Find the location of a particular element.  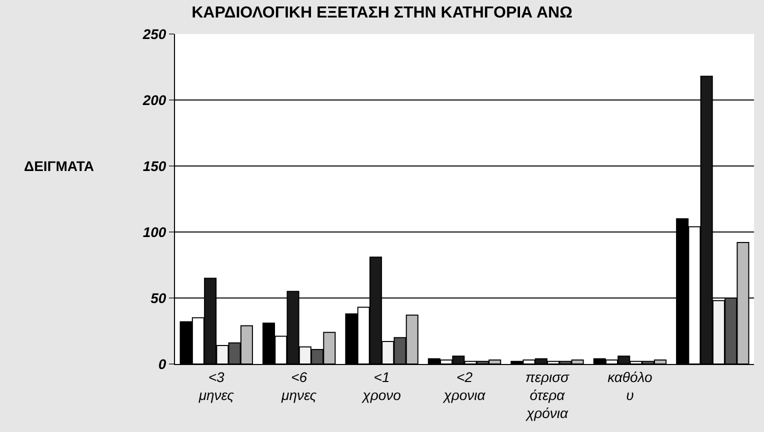

x-tick-label: <2 χρονια is located at coordinates (464, 385).